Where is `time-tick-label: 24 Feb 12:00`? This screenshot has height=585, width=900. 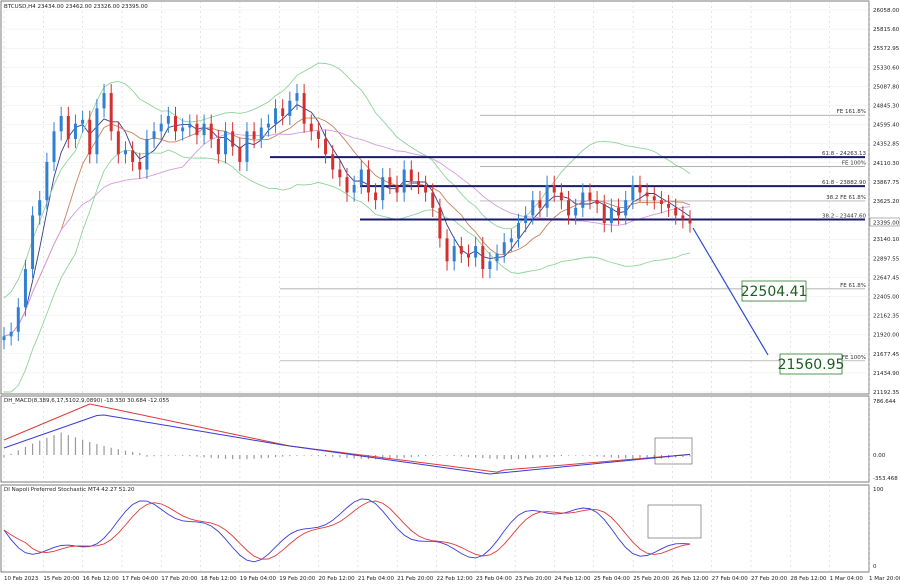
time-tick-label: 24 Feb 12:00 is located at coordinates (572, 579).